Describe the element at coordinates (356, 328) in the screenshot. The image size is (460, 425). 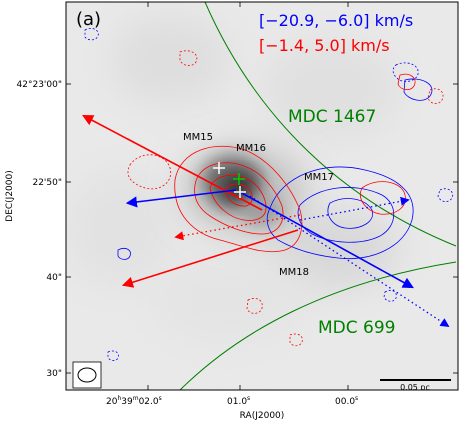
I see `filament-label-mdc-699: MDC 699` at that location.